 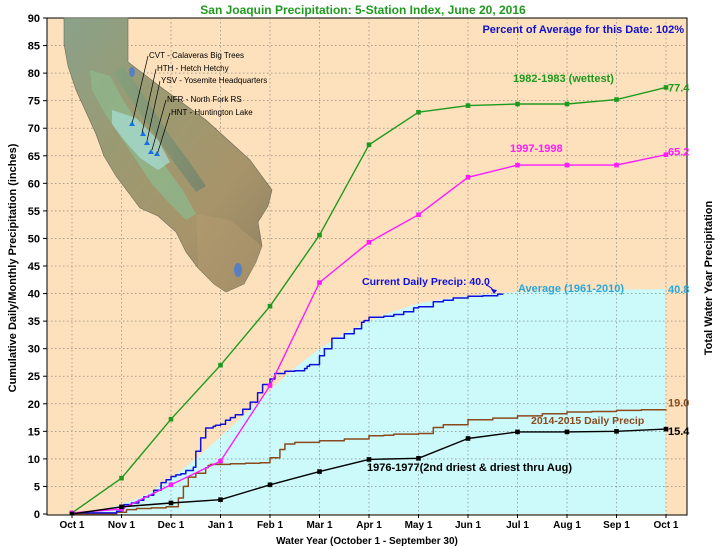 What do you see at coordinates (665, 525) in the screenshot?
I see `x-tick-label-12: Oct 1` at bounding box center [665, 525].